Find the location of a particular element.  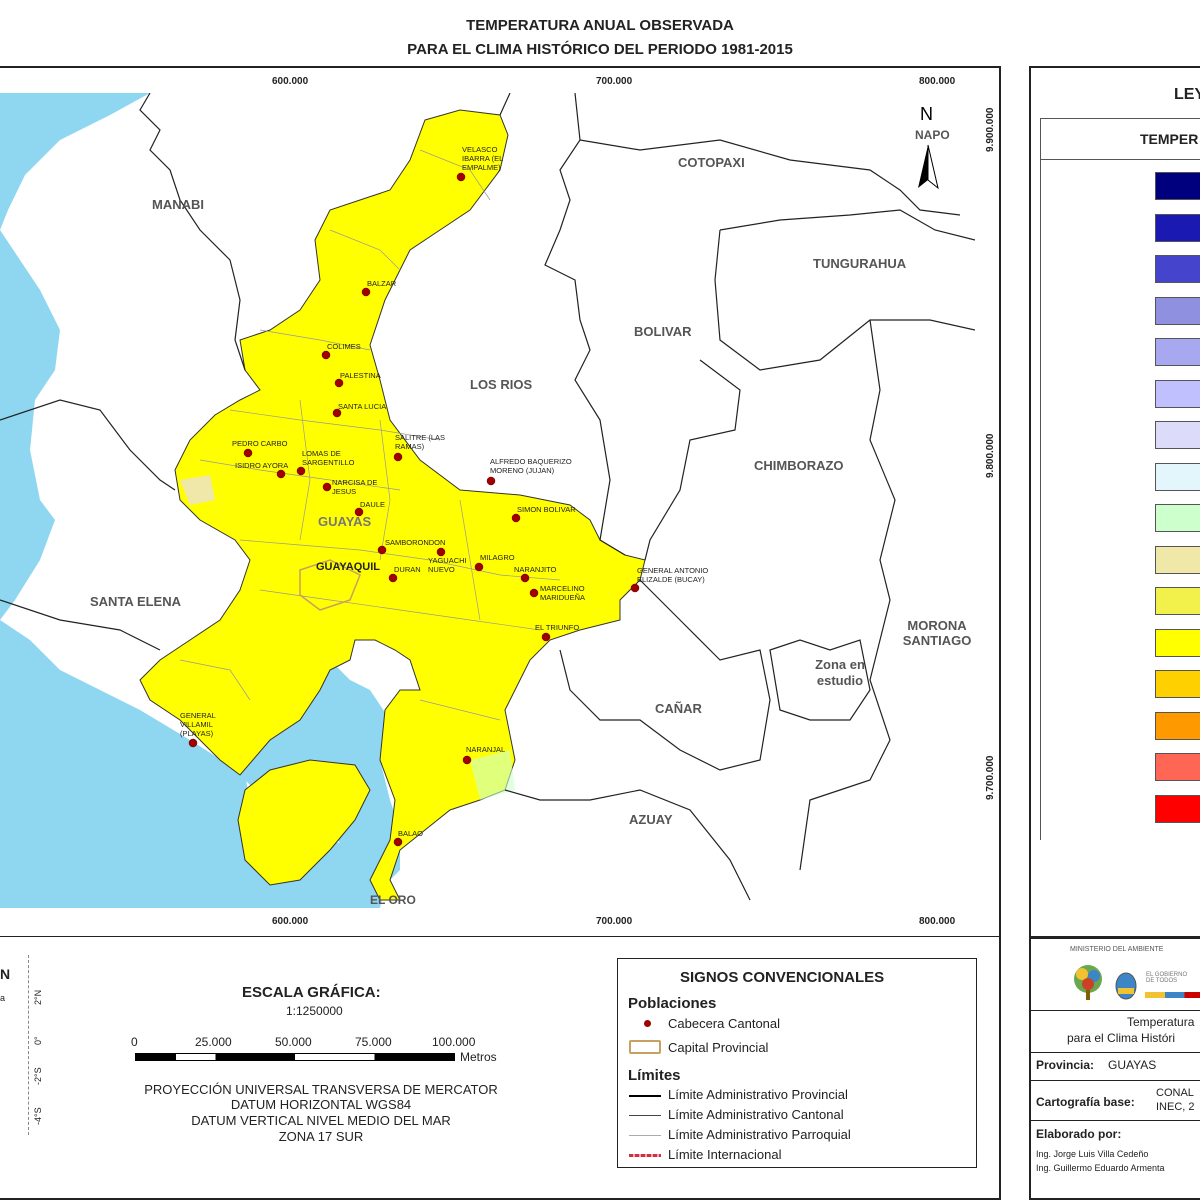

ocean-north is located at coordinates (75, 161).